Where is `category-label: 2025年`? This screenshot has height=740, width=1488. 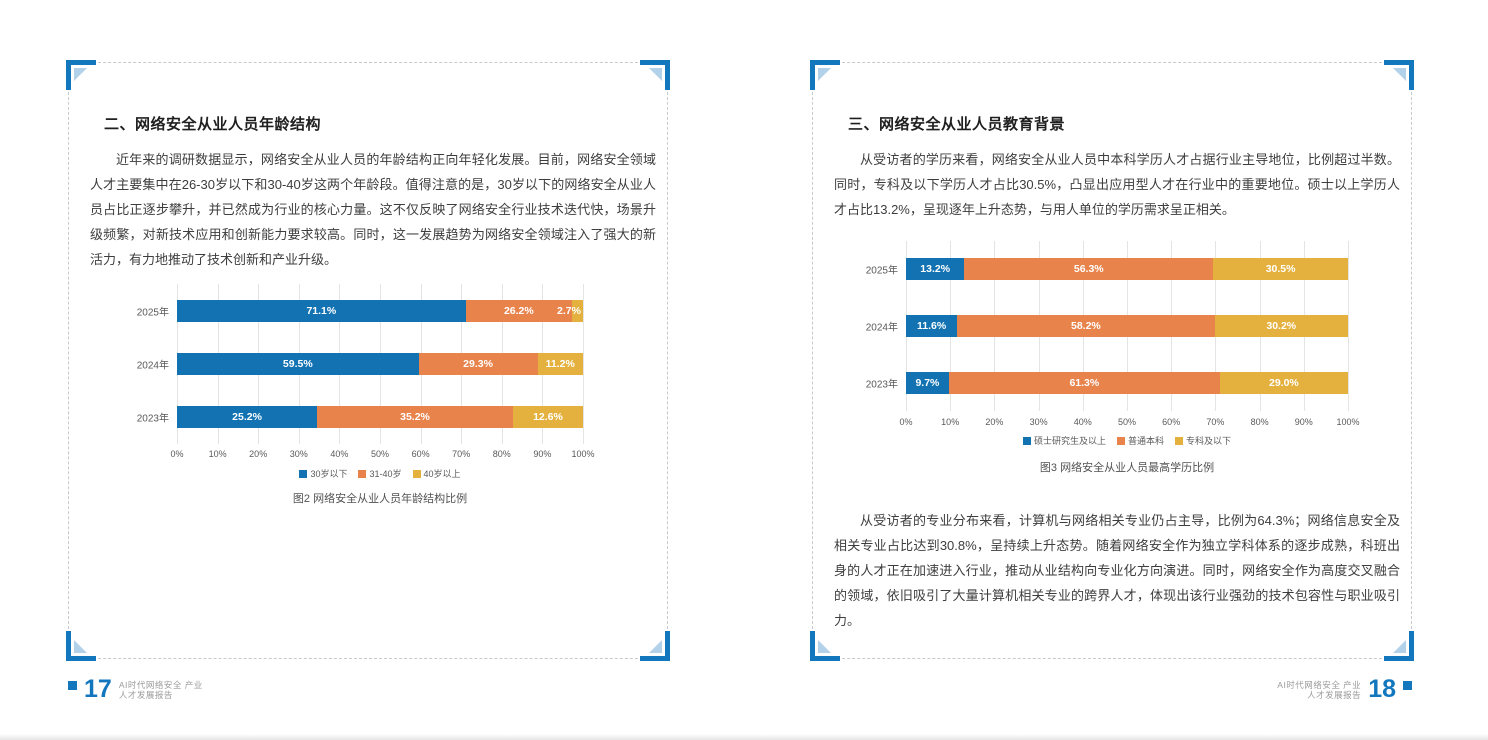
category-label: 2025年 is located at coordinates (152, 313).